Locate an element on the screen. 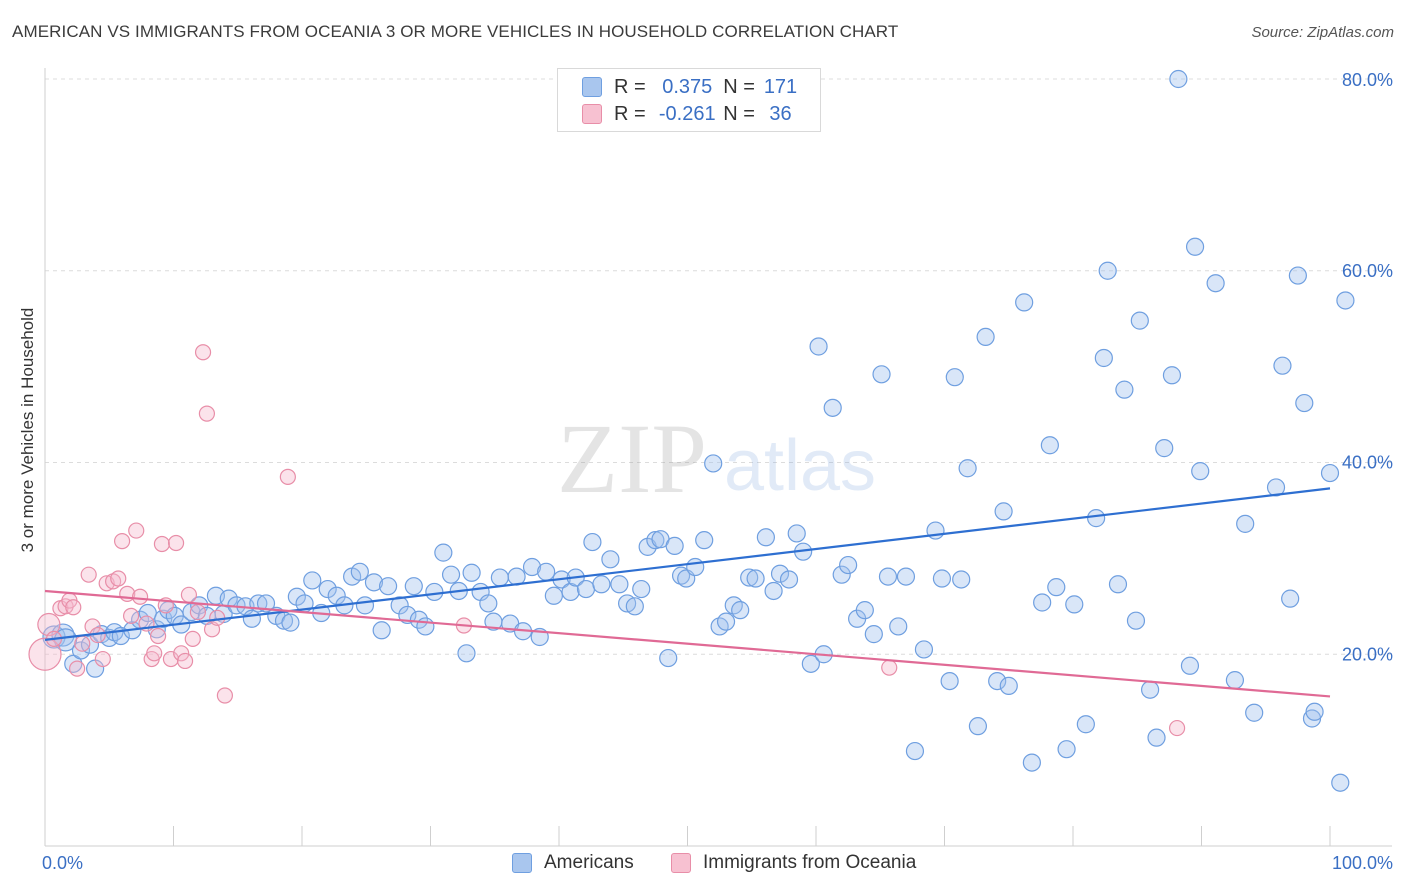 This screenshot has height=892, width=1406. oceania-legend-swatch is located at coordinates (681, 863).